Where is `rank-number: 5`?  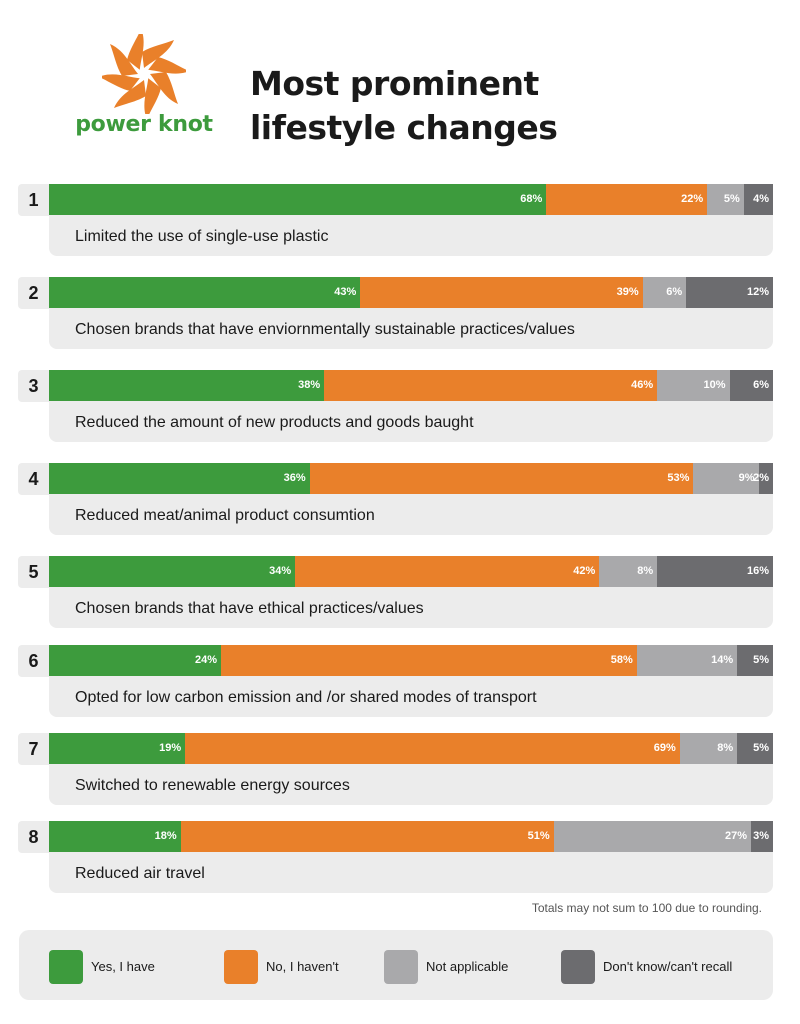
rank-number: 5 is located at coordinates (33, 572).